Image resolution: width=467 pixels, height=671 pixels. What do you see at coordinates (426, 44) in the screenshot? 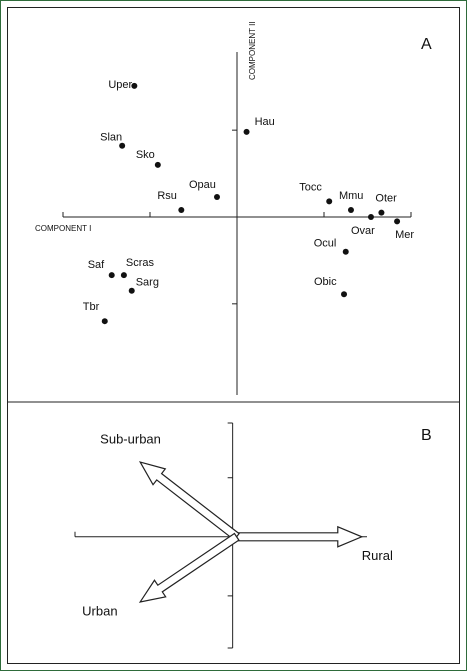
I see `panel-label: A` at bounding box center [426, 44].